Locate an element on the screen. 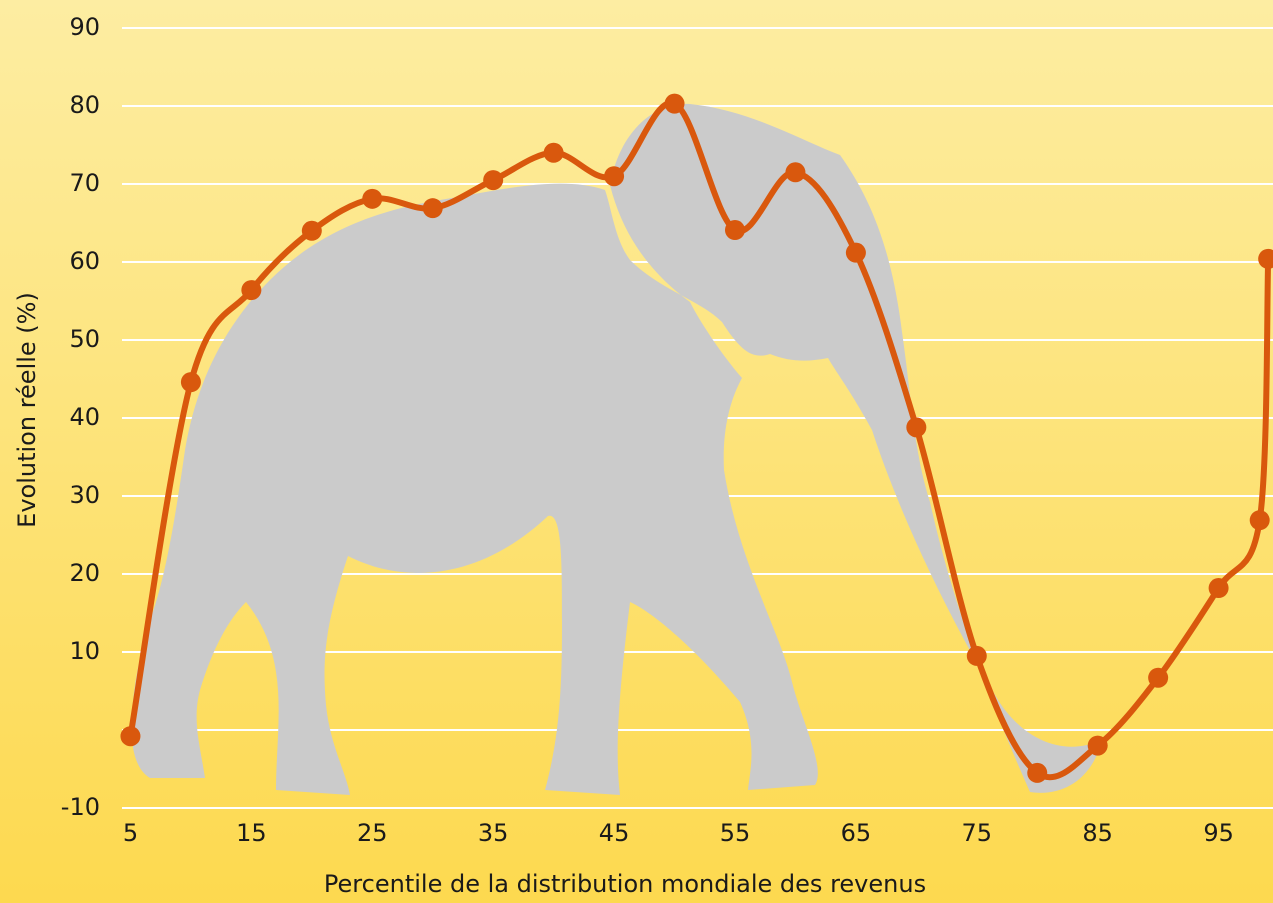  y-tick-label: 30 is located at coordinates (84, 495).